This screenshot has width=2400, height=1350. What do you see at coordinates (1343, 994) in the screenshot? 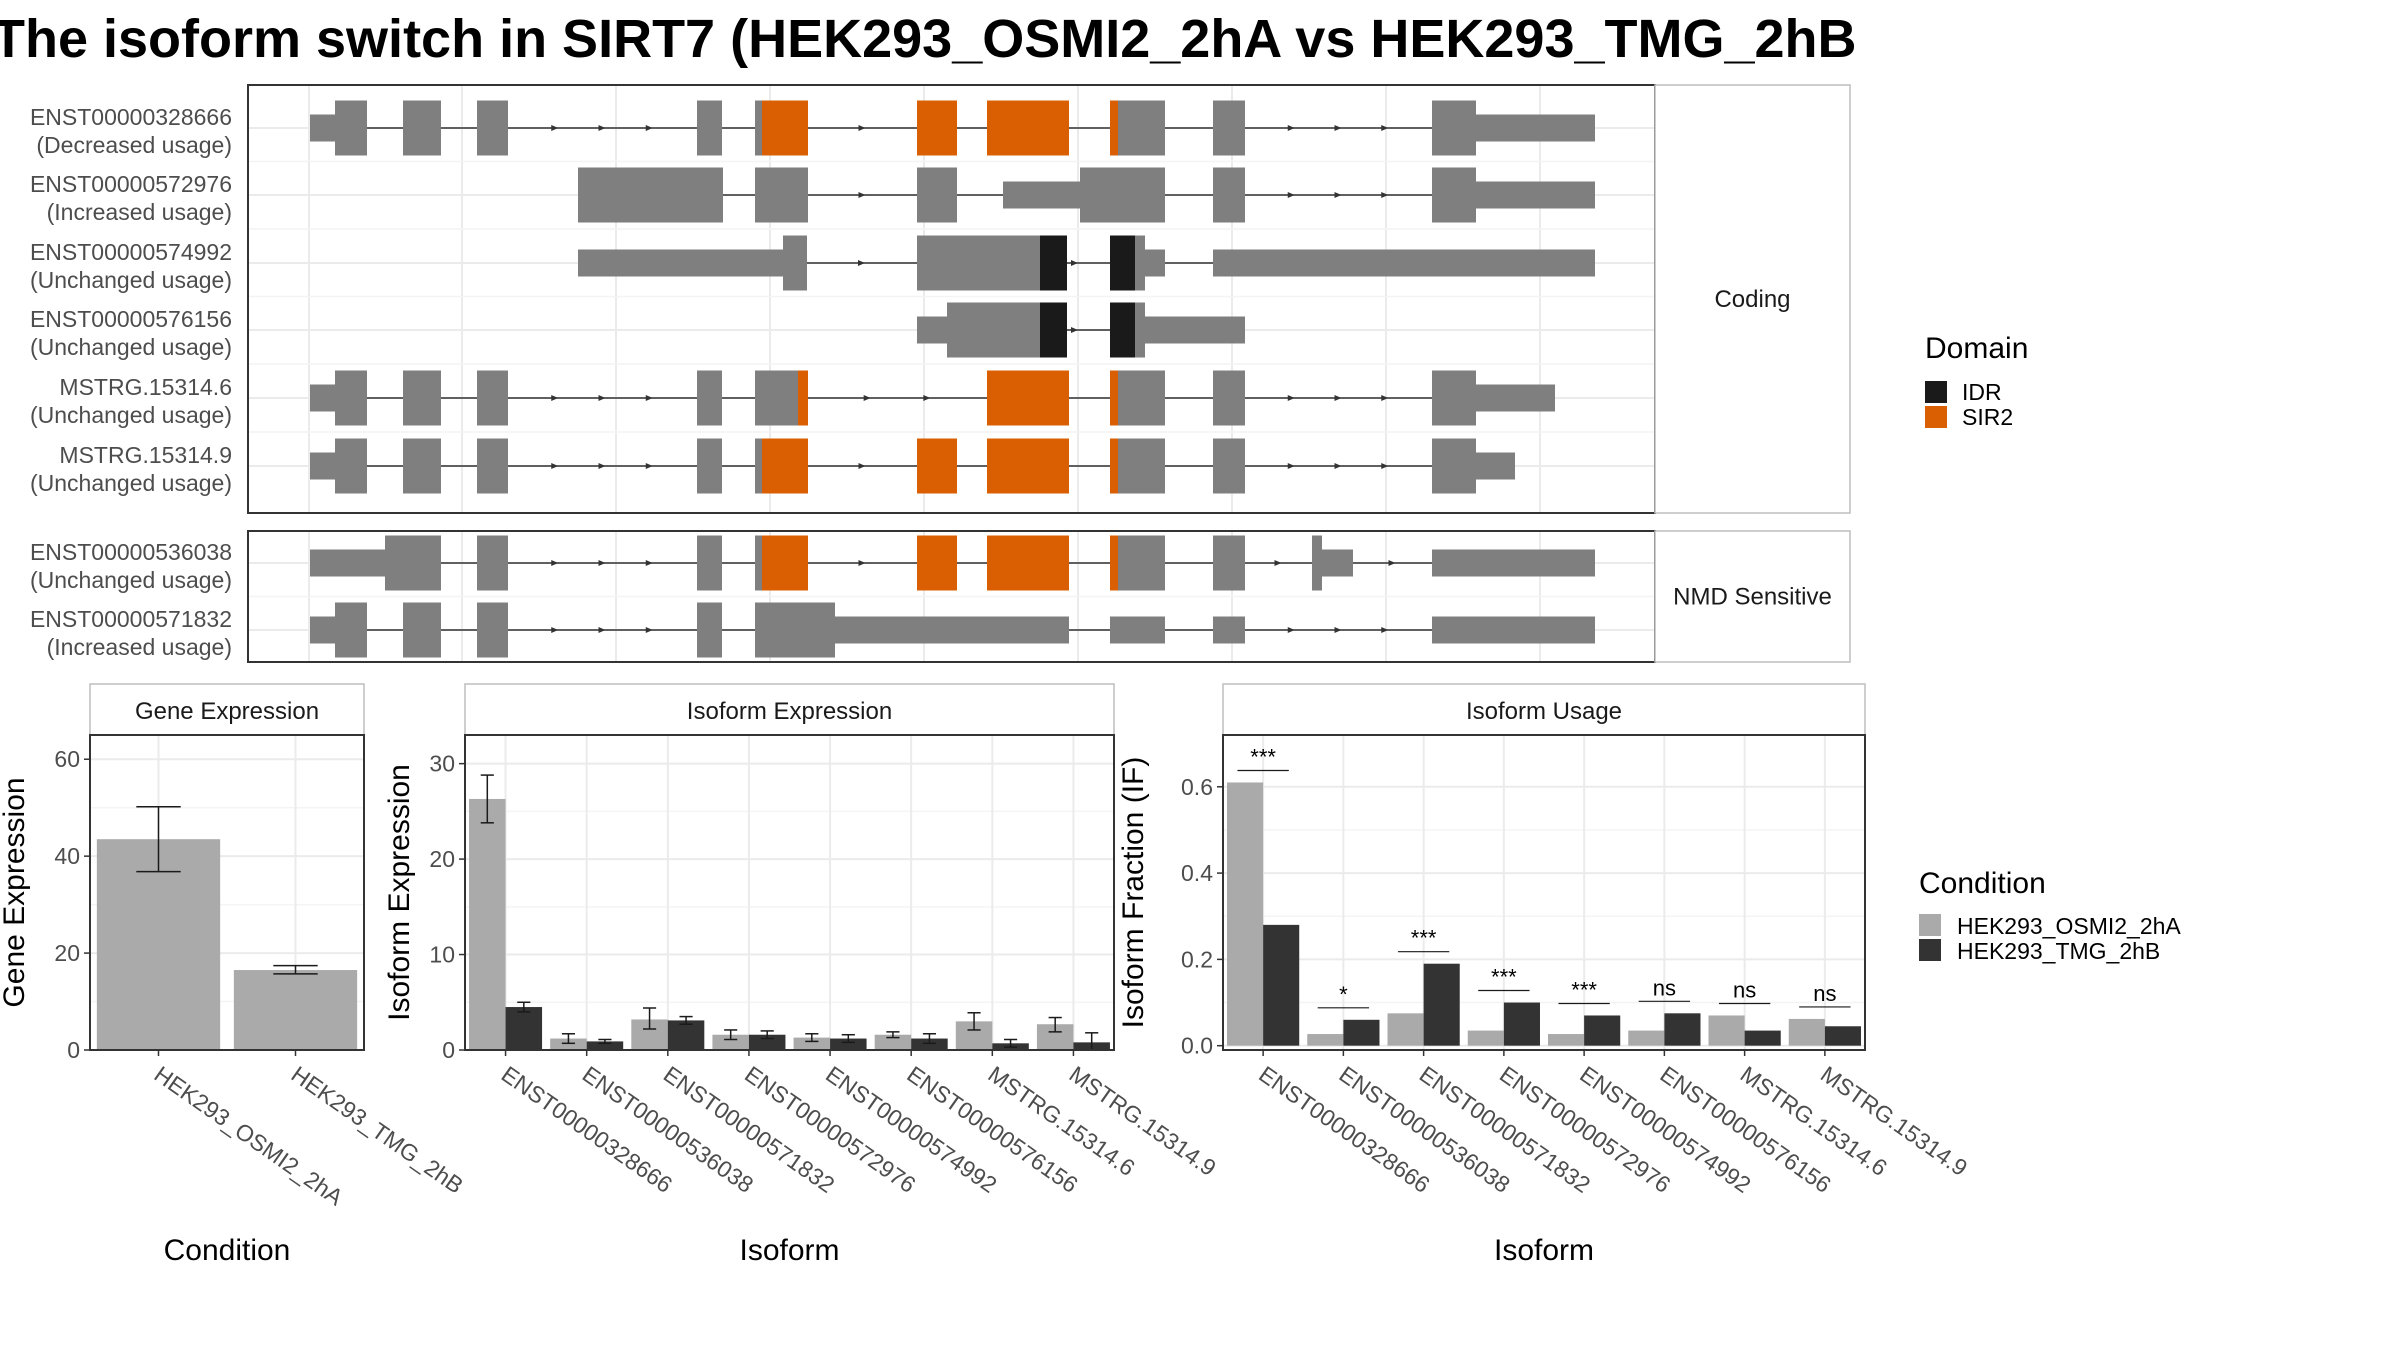
I see `significance-label: *` at bounding box center [1343, 994].